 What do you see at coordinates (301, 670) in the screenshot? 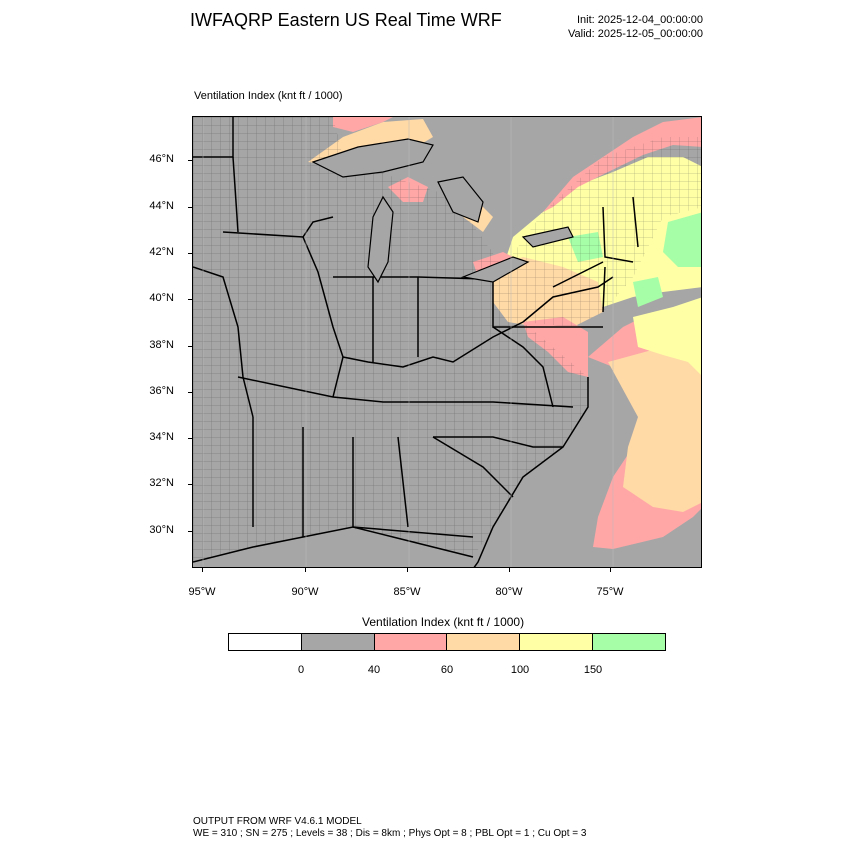
I see `legend-label: 0` at bounding box center [301, 670].